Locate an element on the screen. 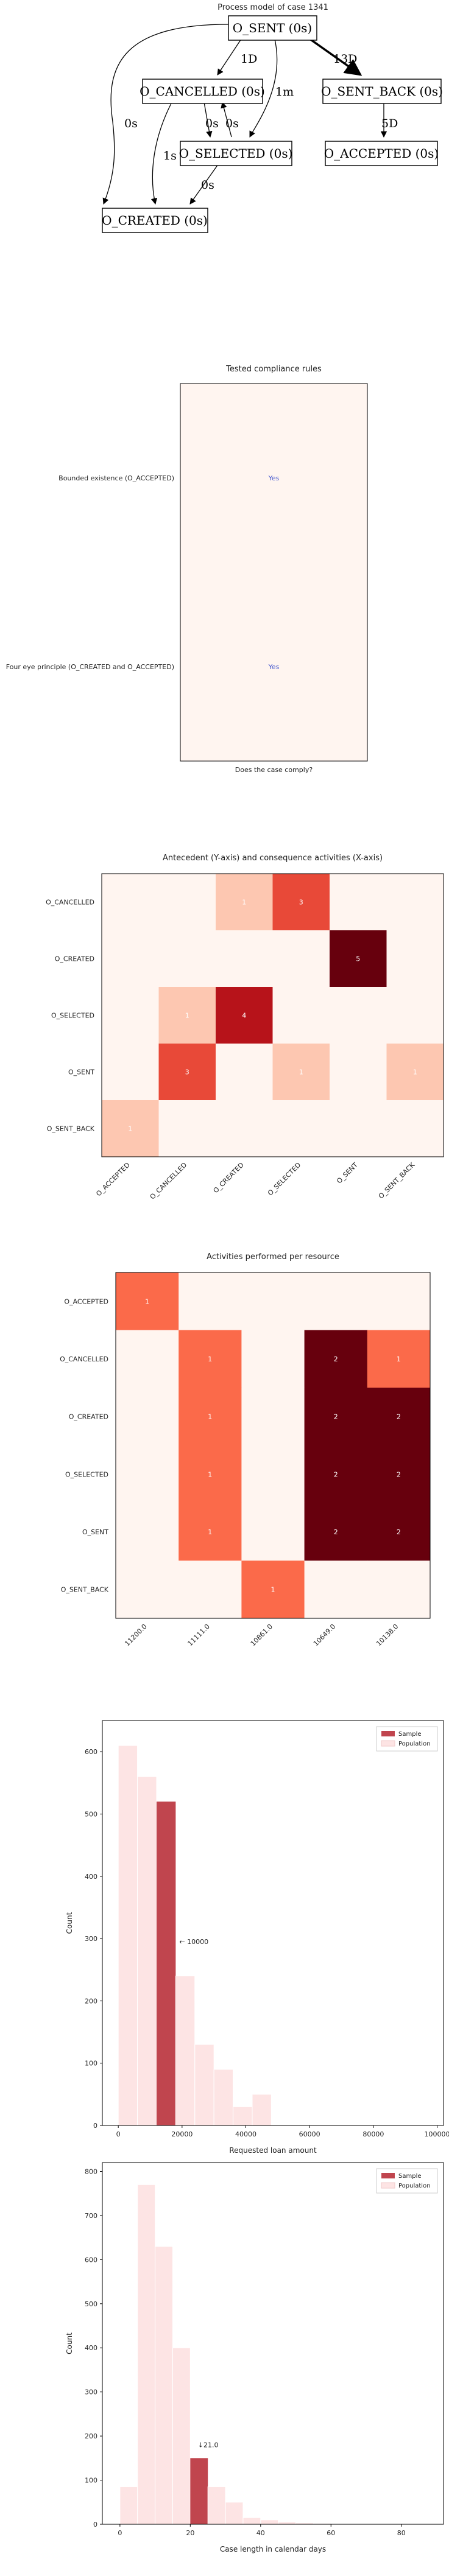 Image resolution: width=449 pixels, height=2576 pixels. y-tick-label: O_CANCELLED is located at coordinates (70, 903).